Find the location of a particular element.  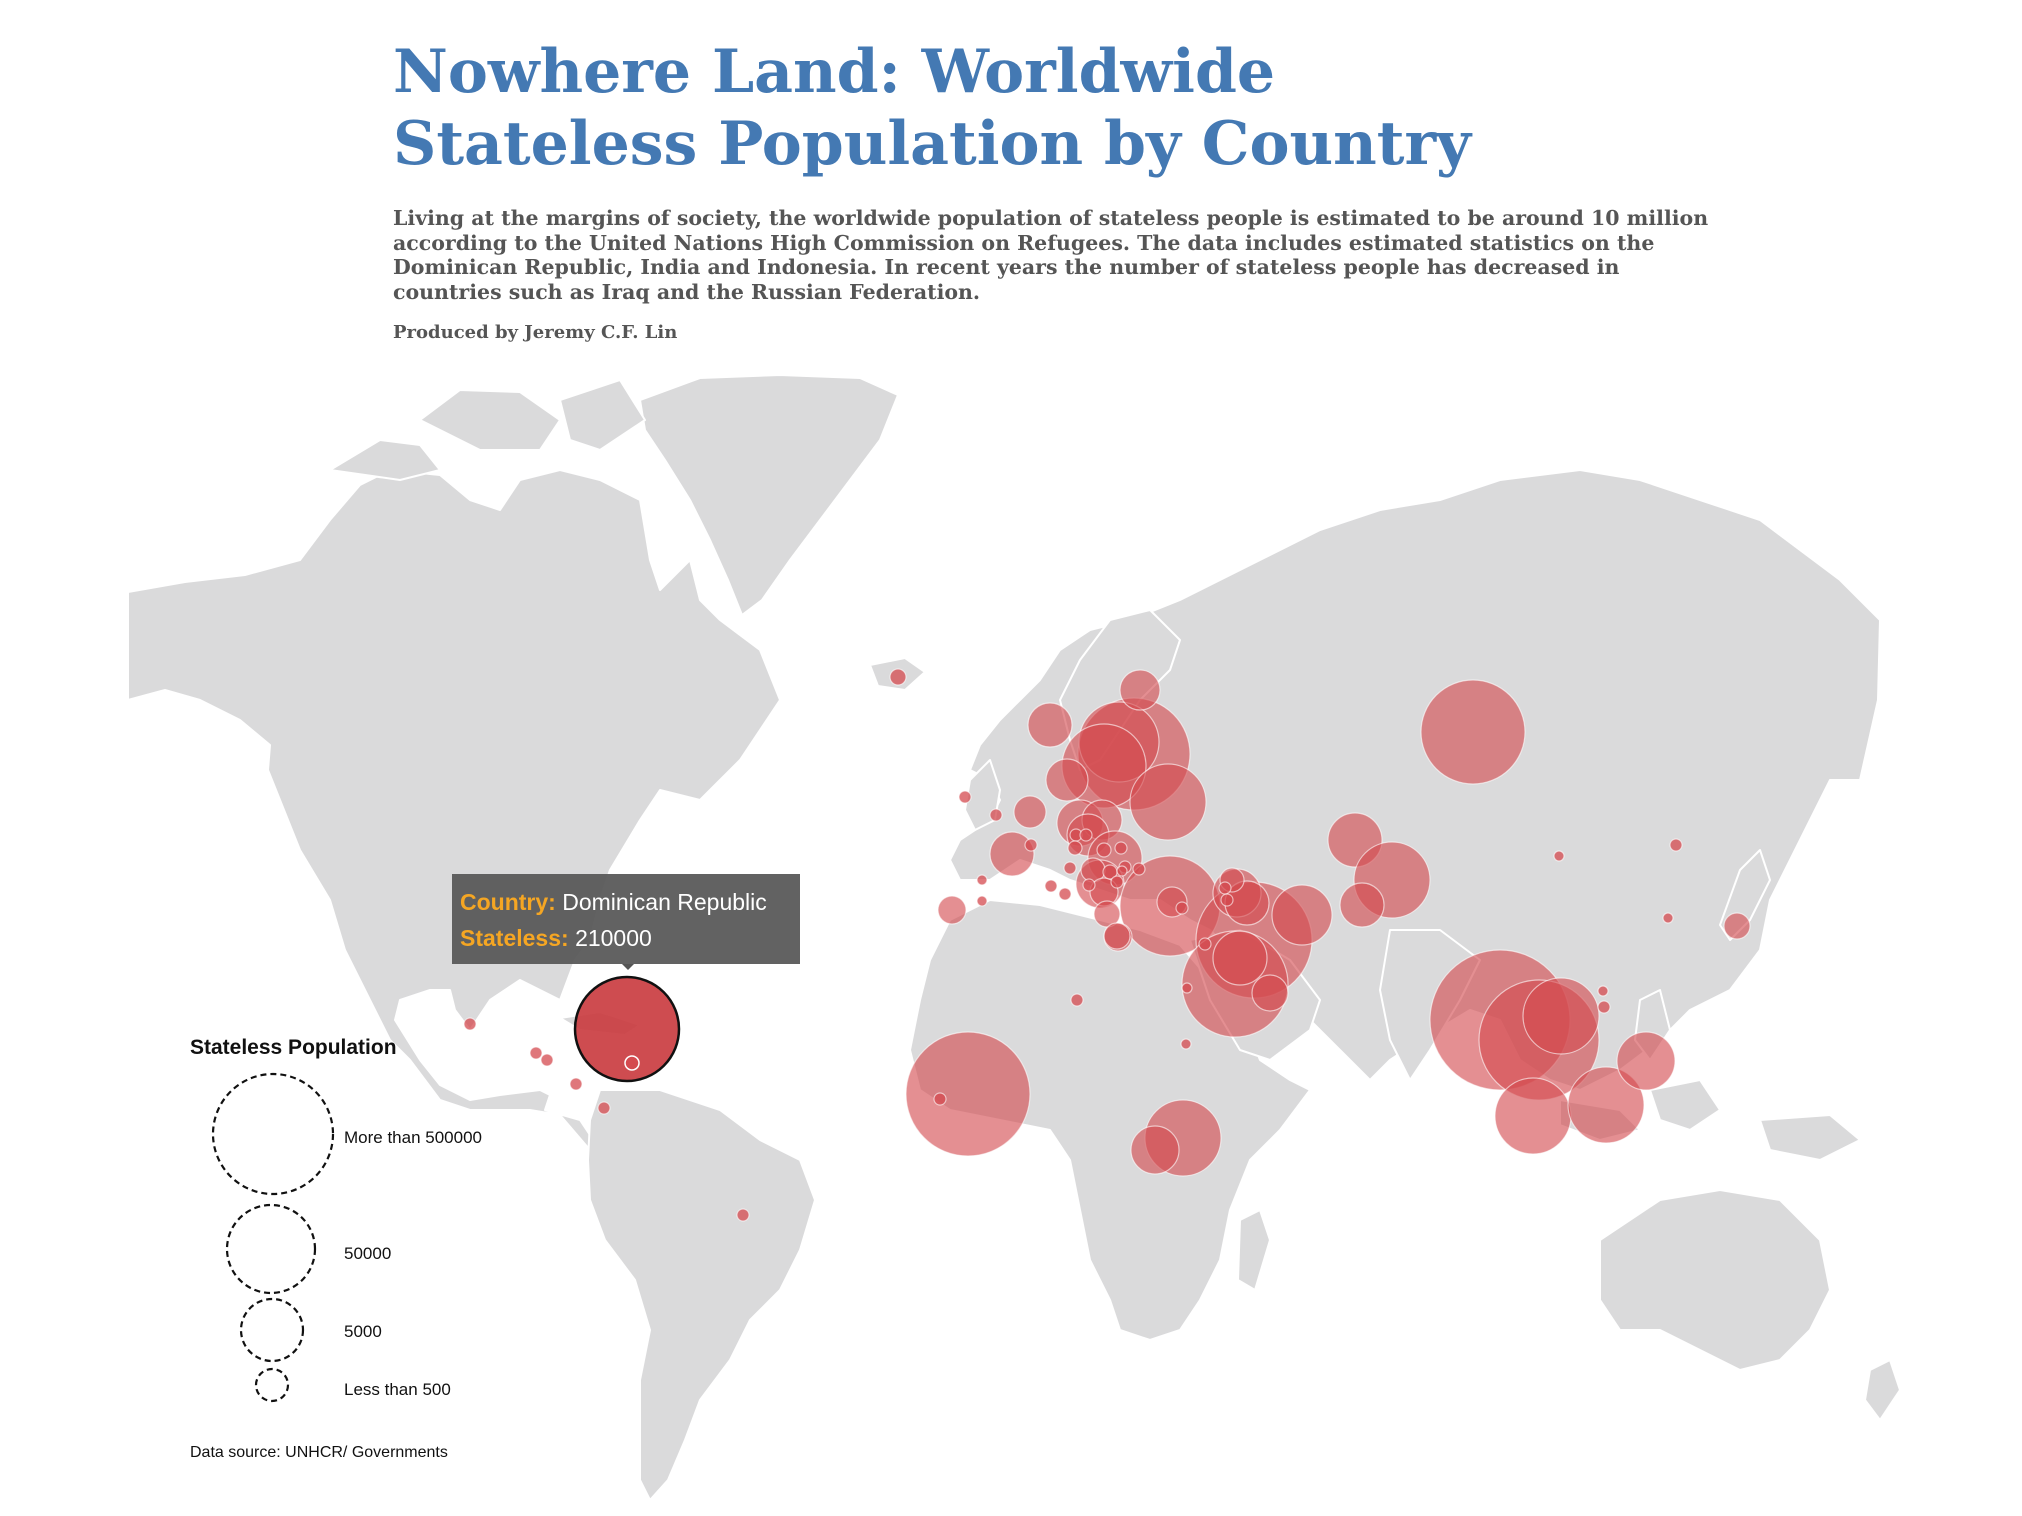

tooltip-stateless-value: 210000 is located at coordinates (613, 938).